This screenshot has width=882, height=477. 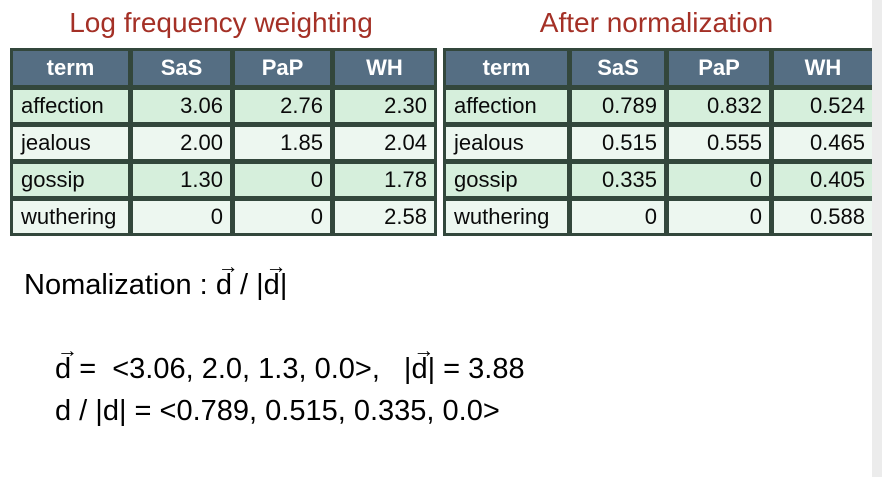 I want to click on value-cell: 1.85, so click(x=282, y=143).